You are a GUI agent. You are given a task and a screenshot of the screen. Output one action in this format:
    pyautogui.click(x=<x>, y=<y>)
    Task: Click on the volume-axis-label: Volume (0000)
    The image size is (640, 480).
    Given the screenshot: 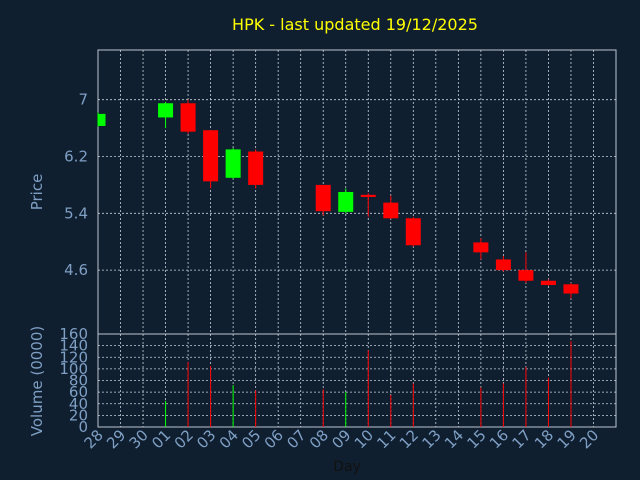 What is the action you would take?
    pyautogui.click(x=37, y=381)
    